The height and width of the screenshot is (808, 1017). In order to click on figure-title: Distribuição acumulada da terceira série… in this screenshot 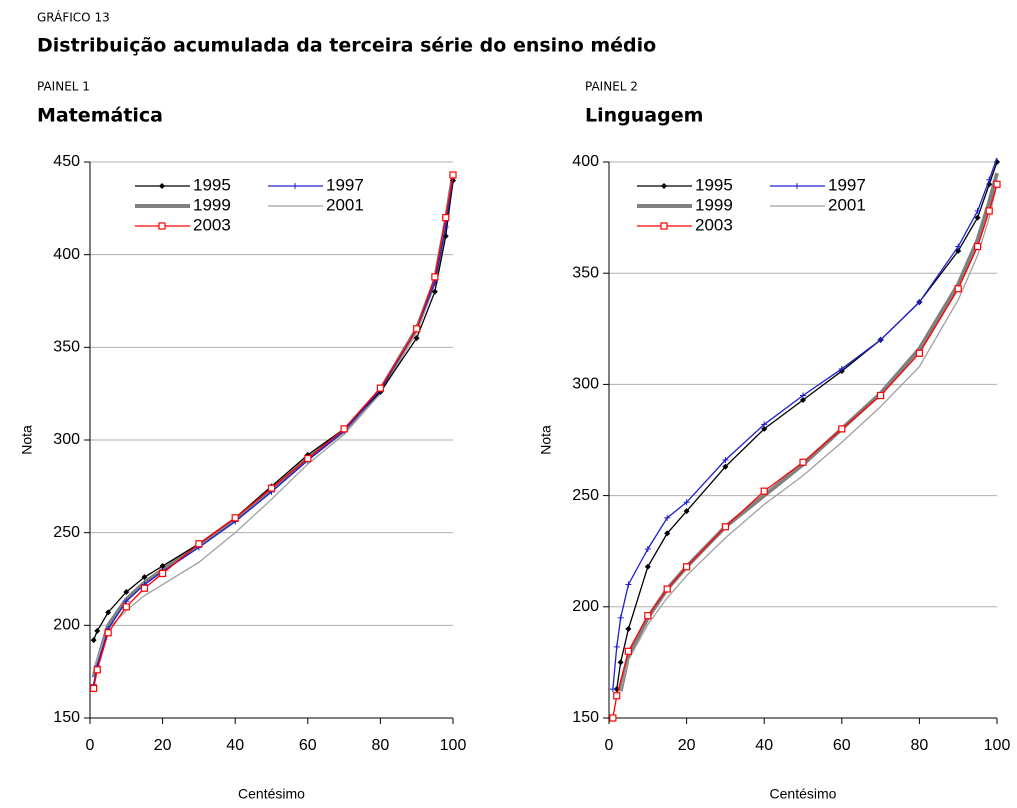, I will do `click(346, 46)`.